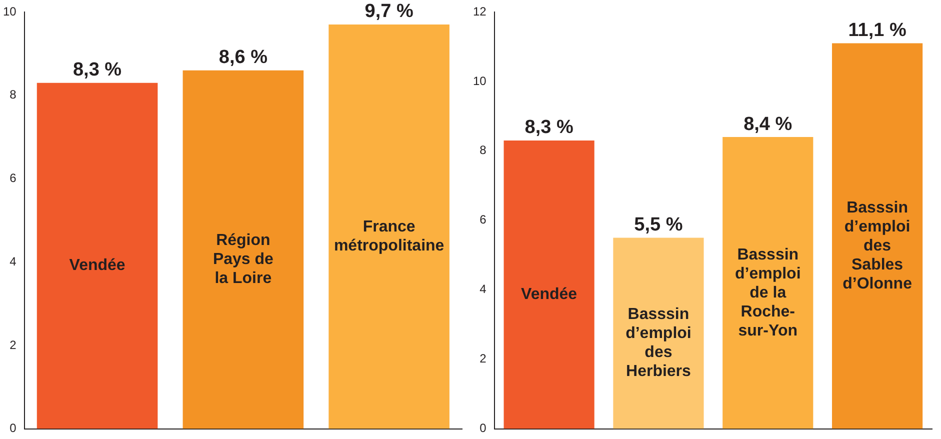  What do you see at coordinates (659, 343) in the screenshot?
I see `category-label: Basssin d’emploi des Herbiers` at bounding box center [659, 343].